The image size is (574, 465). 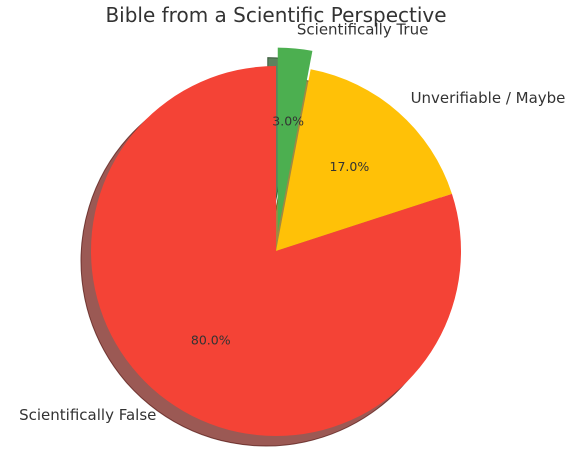 I want to click on slice-percent-scientifically-true: 3.0%, so click(x=288, y=121).